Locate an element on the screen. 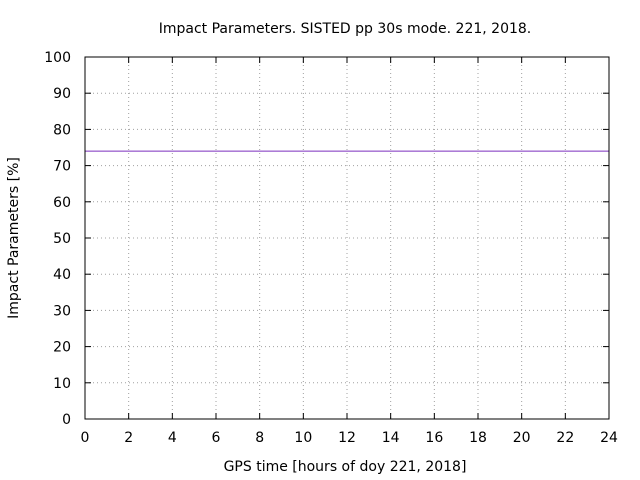 The width and height of the screenshot is (640, 480). x-tick-label: 12 is located at coordinates (347, 438).